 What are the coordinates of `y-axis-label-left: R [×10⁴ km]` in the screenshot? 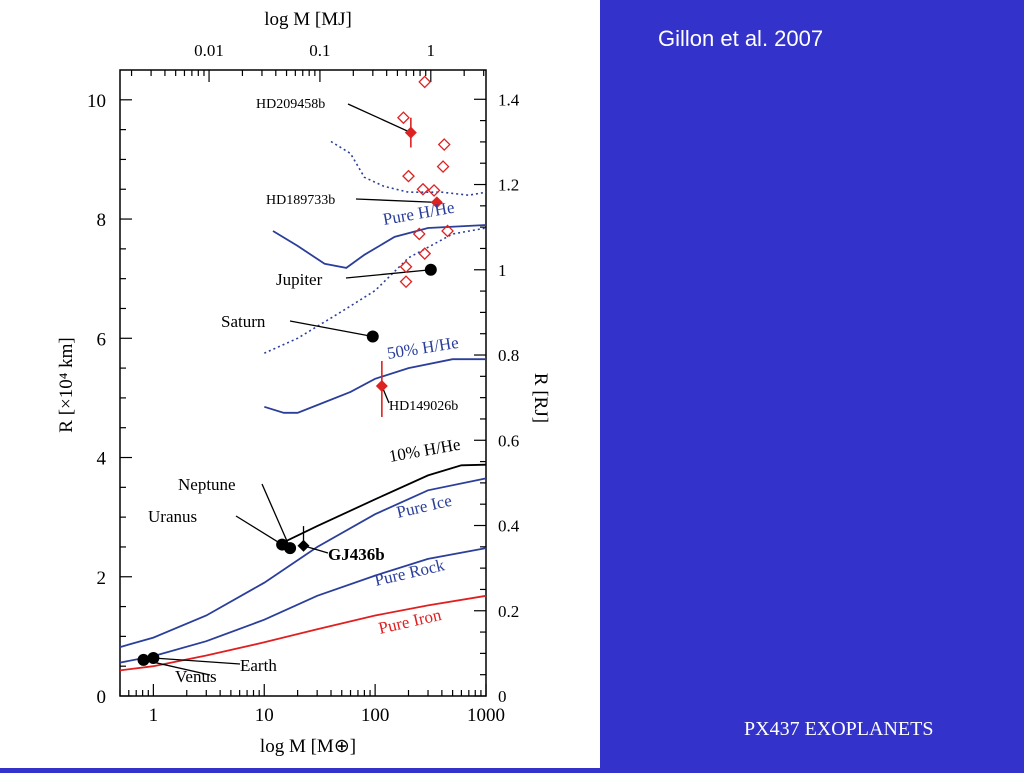 It's located at (66, 384).